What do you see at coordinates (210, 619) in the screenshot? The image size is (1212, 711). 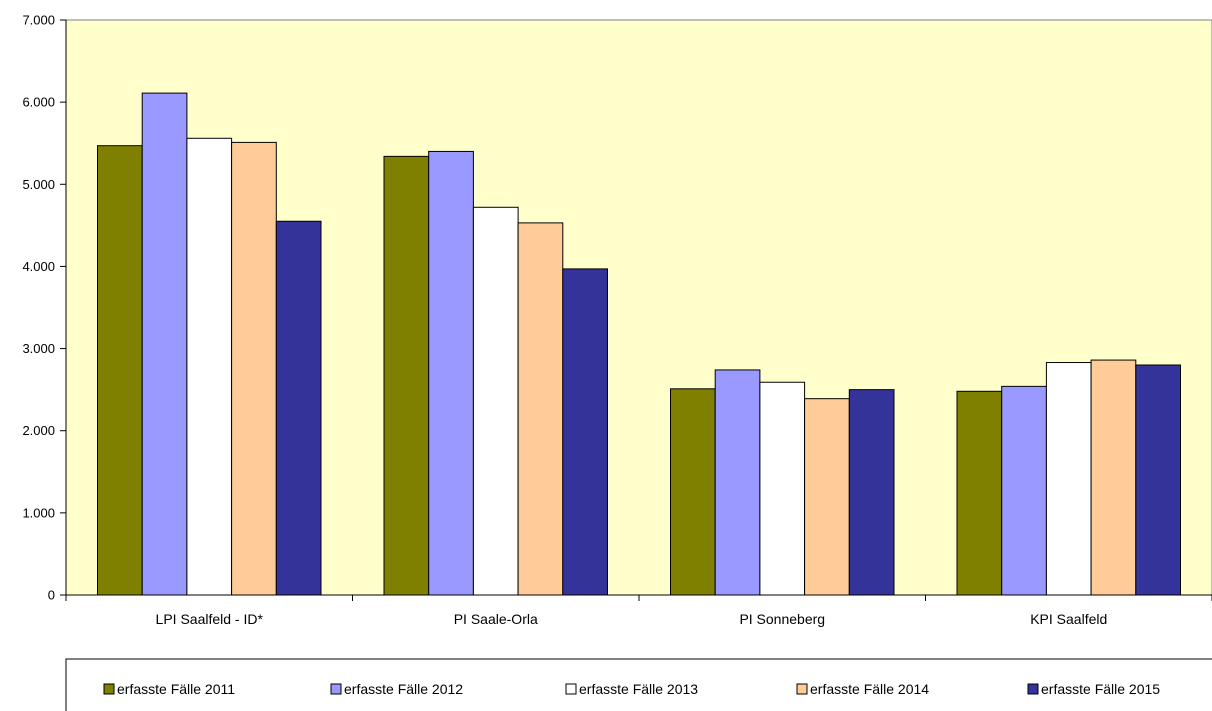 I see `x-tick-label: LPI Saalfeld - ID*` at bounding box center [210, 619].